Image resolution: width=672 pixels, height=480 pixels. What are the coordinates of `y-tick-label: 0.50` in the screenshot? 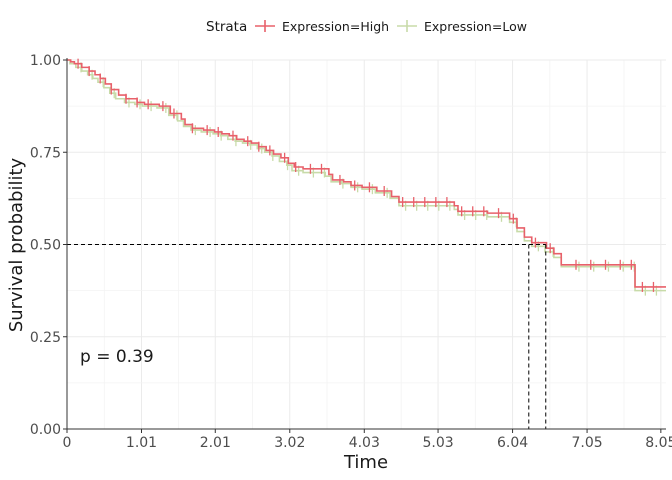 It's located at (45, 246).